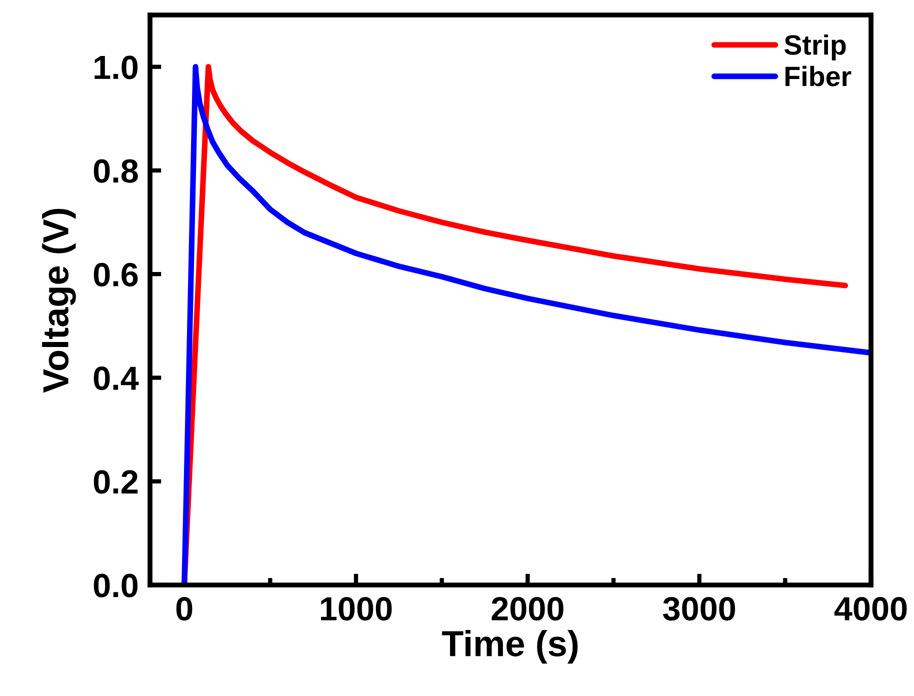 This screenshot has height=696, width=914. I want to click on y-tick-label: 0.4, so click(116, 378).